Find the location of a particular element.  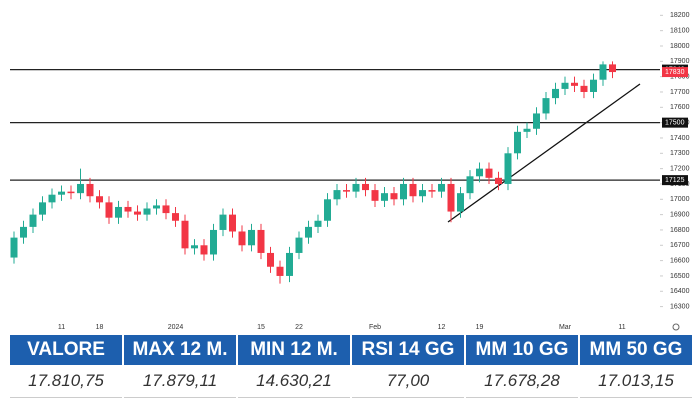

level-label: 17500 is located at coordinates (675, 122).